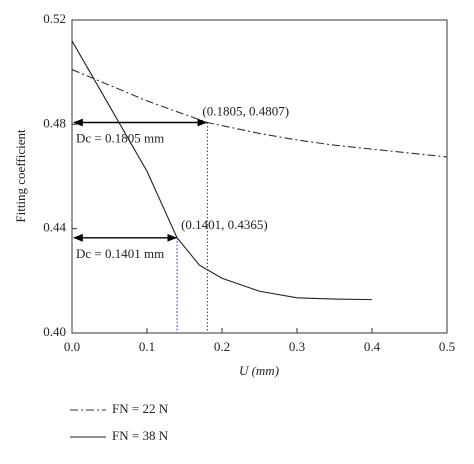  I want to click on x-tick-label: 0.3, so click(297, 346).